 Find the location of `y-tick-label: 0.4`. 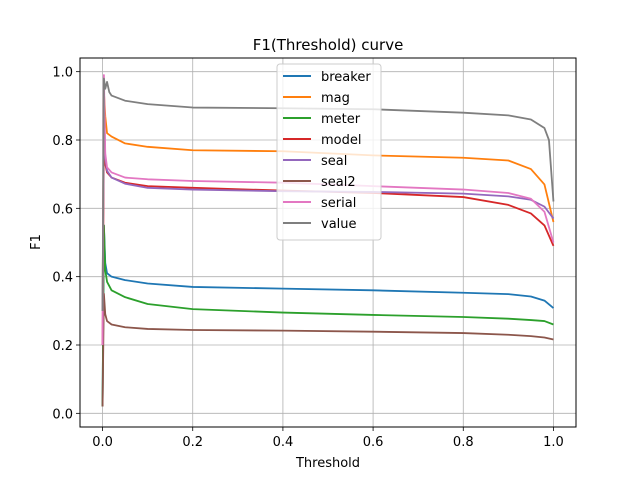

y-tick-label: 0.4 is located at coordinates (62, 278).